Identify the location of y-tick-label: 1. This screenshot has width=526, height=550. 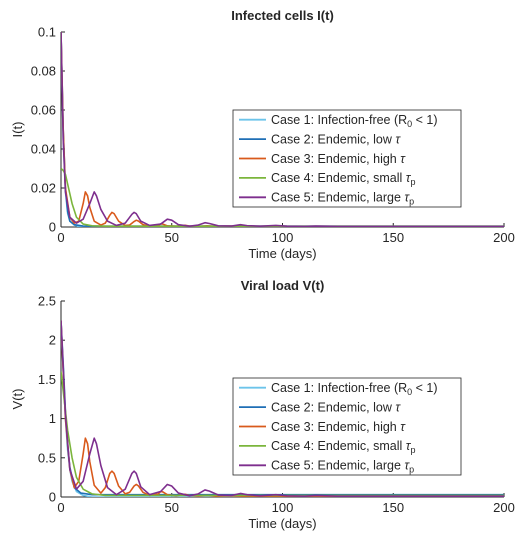
(52, 418).